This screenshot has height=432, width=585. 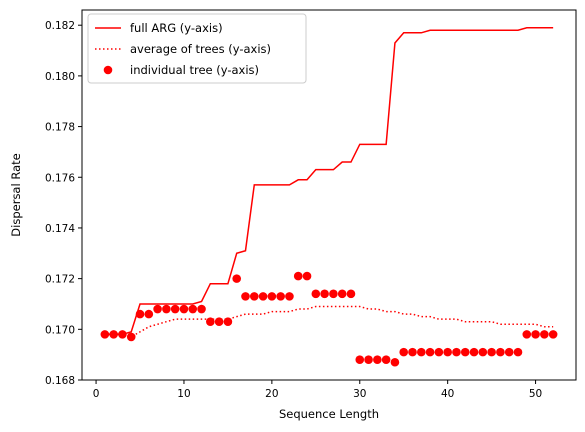 I want to click on y-tick-label: 0.172, so click(x=60, y=280).